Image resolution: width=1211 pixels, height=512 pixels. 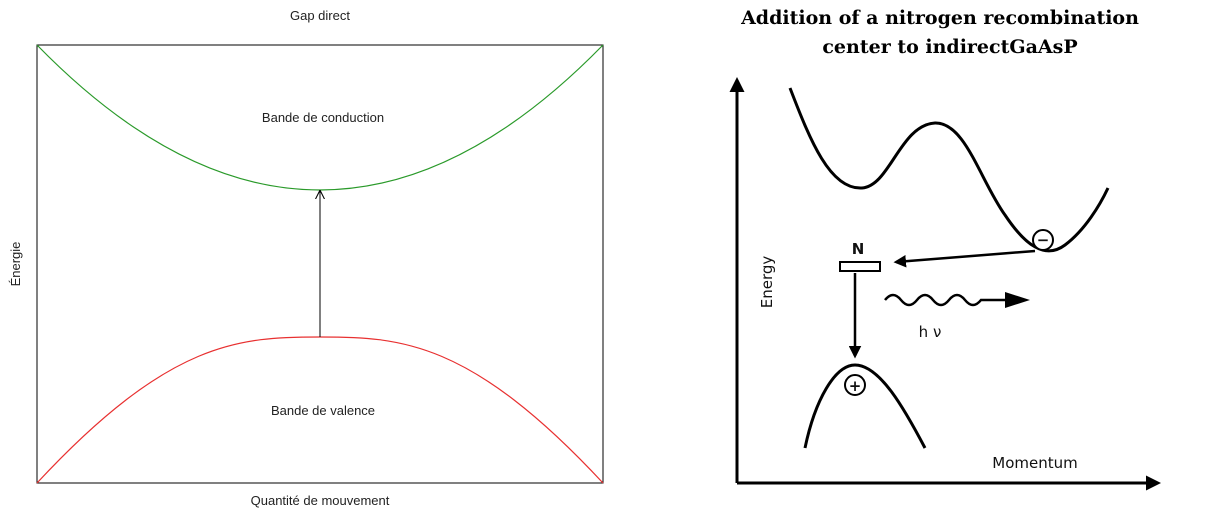 I want to click on valence-band, so click(x=865, y=406).